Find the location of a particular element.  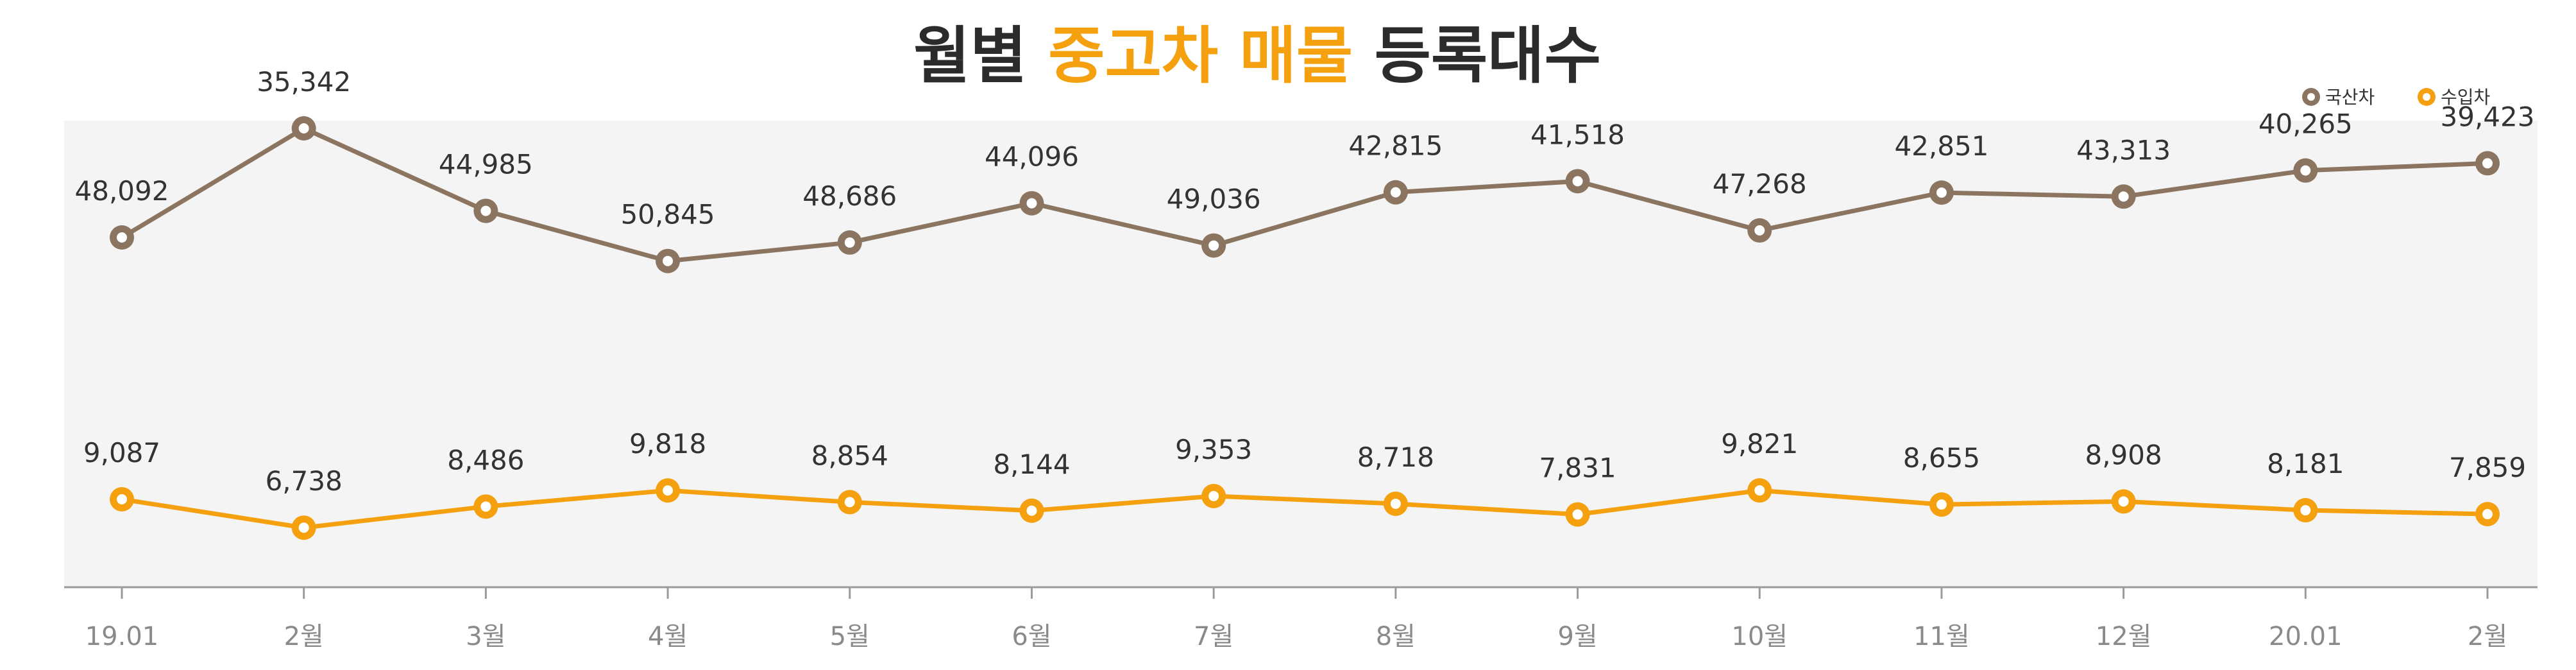

data-label-domestic: 44,096 is located at coordinates (1032, 157).